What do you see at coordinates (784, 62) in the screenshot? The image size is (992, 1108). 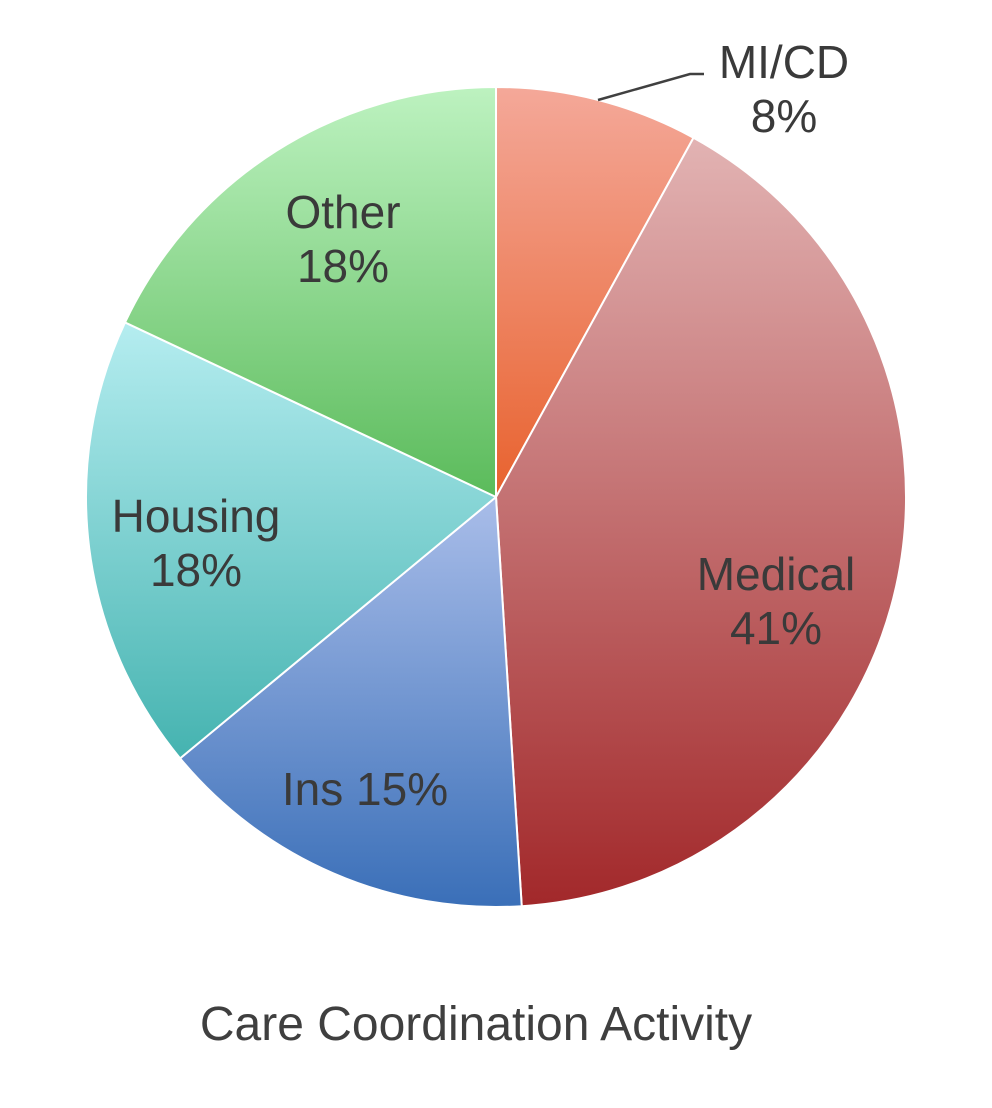 I see `slice-name-mi-cd: MI/CD` at bounding box center [784, 62].